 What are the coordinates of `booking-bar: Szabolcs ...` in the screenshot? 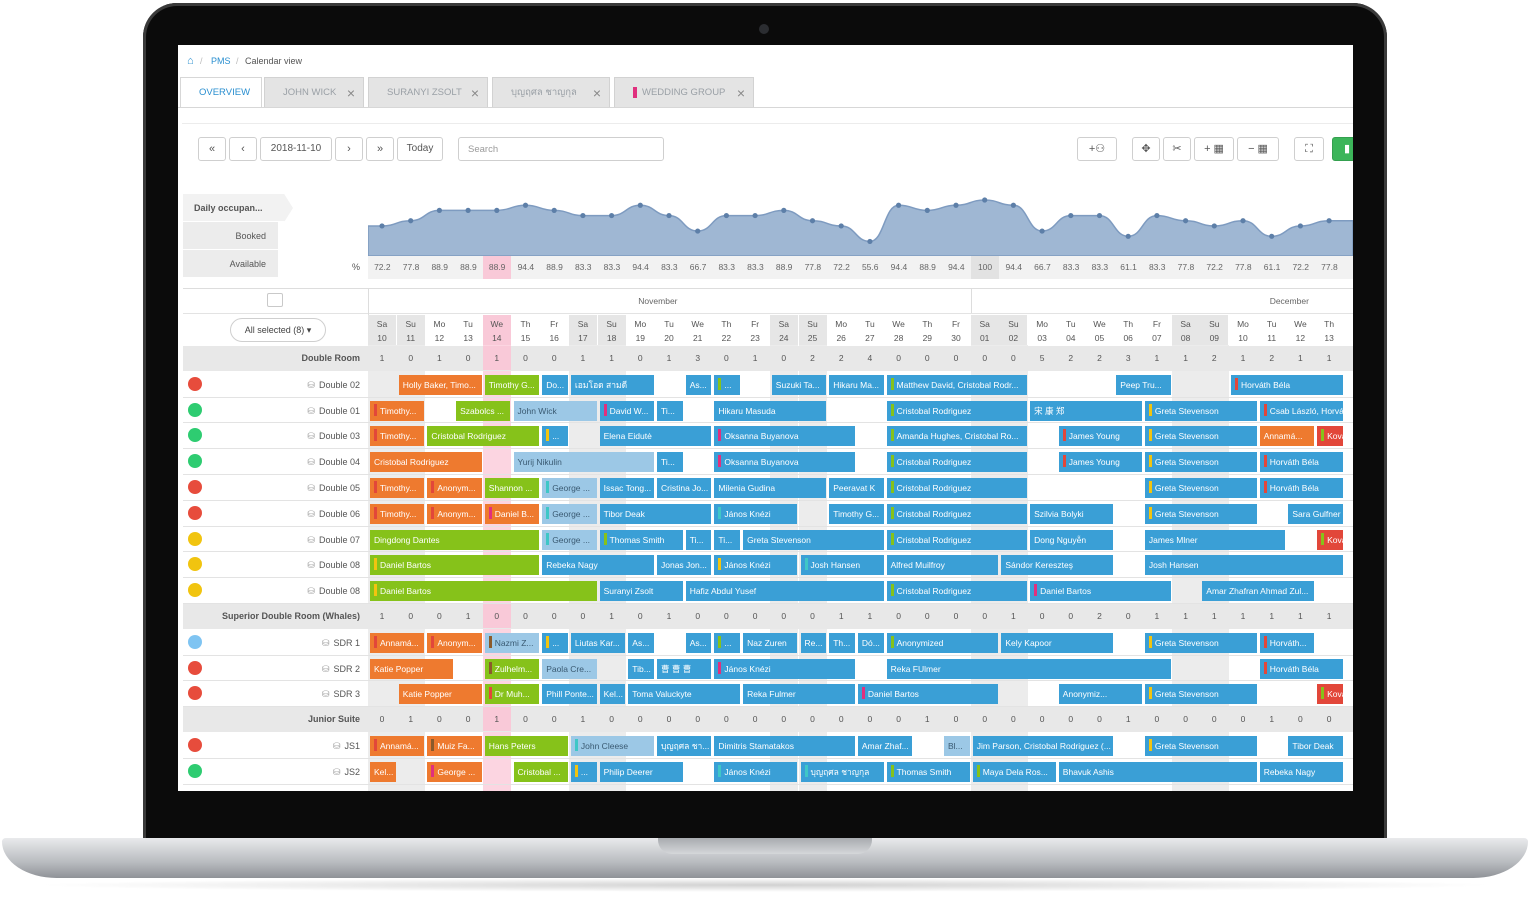 It's located at (483, 410).